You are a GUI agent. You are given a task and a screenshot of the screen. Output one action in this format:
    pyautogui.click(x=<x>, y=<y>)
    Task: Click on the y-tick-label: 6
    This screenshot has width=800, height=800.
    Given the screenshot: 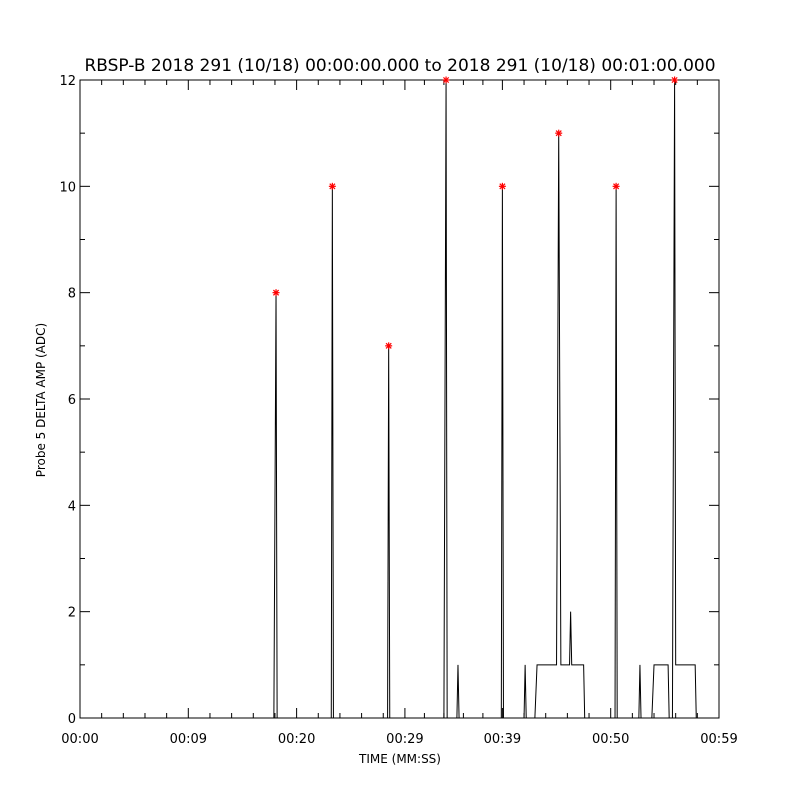 What is the action you would take?
    pyautogui.click(x=72, y=400)
    